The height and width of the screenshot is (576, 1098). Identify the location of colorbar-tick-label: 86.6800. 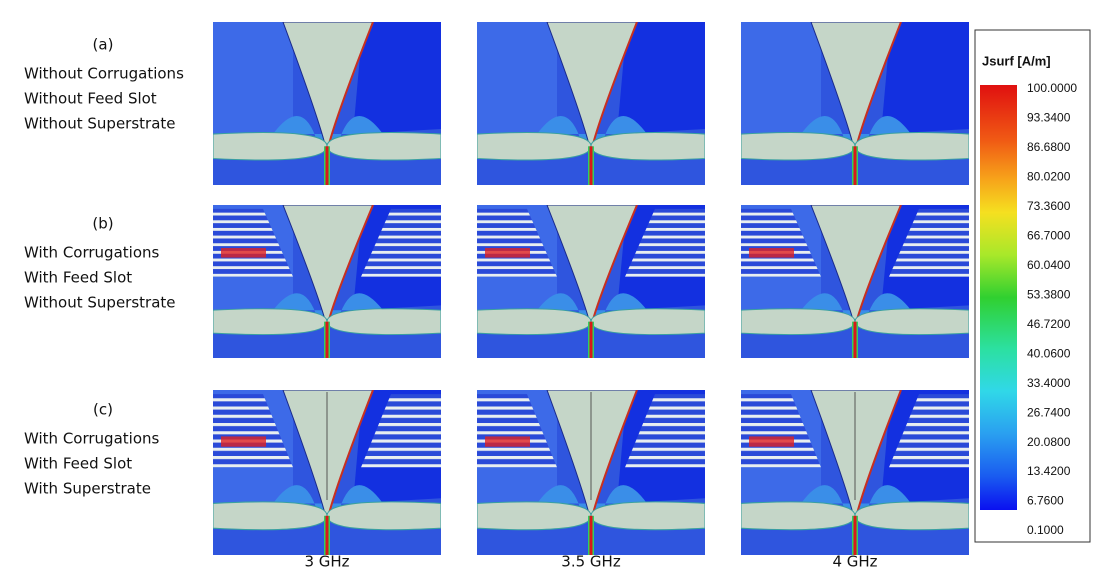
(1049, 147).